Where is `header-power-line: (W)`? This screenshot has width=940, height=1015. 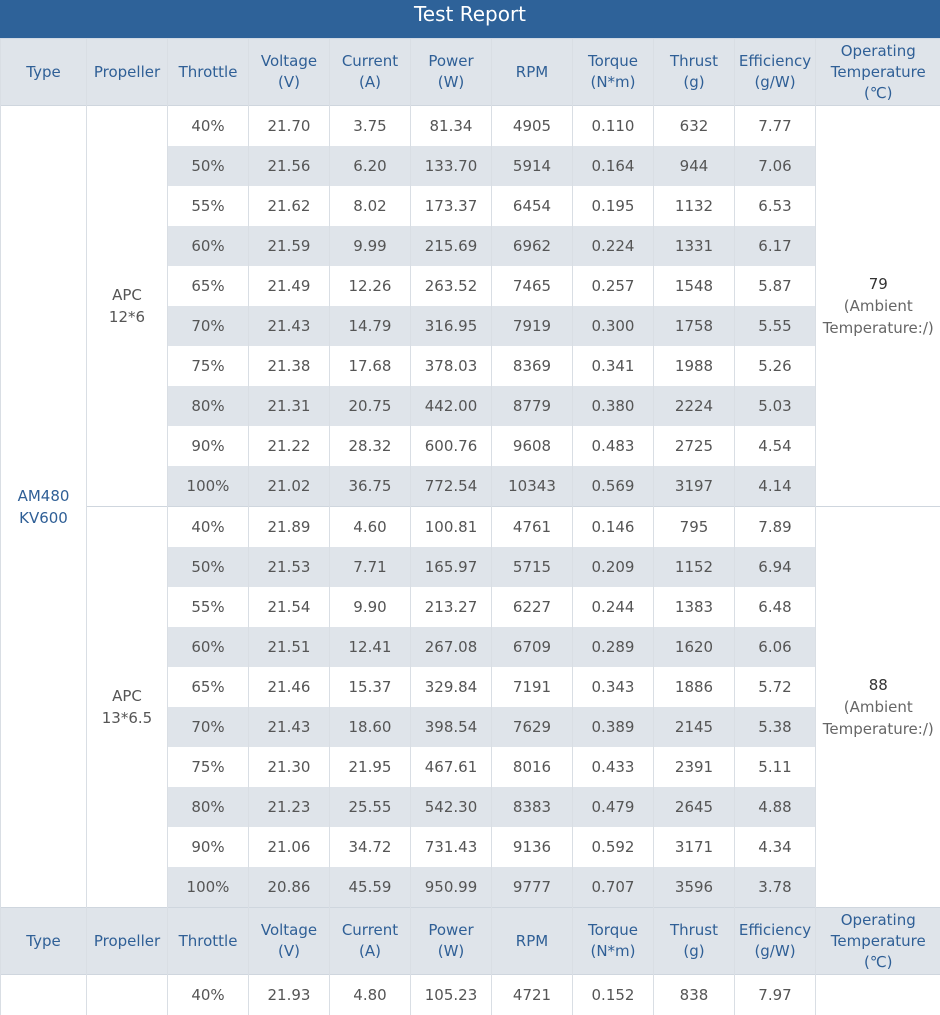
header-power-line: (W) is located at coordinates (451, 951).